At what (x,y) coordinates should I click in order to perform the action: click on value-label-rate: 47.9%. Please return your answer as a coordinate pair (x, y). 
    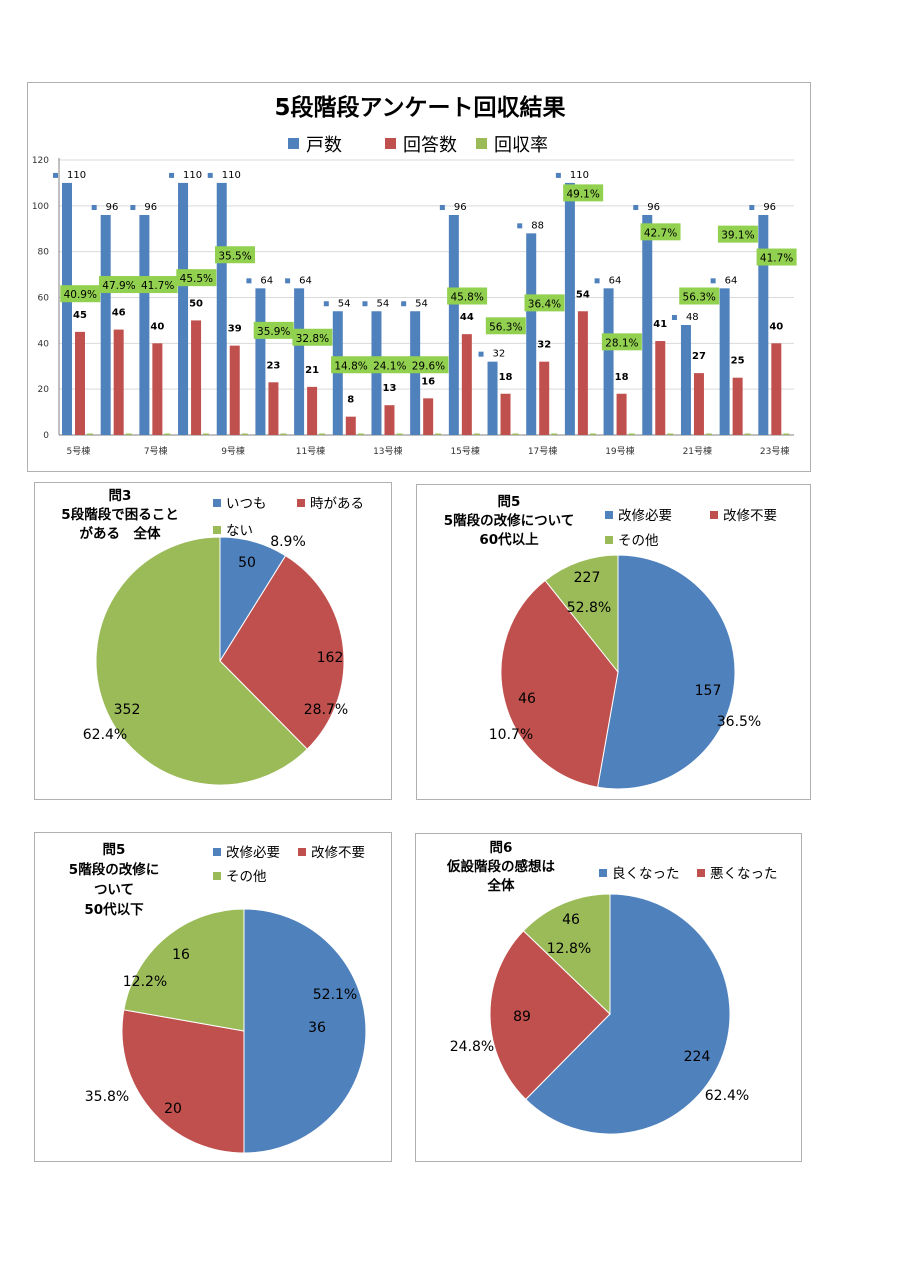
    Looking at the image, I should click on (118, 286).